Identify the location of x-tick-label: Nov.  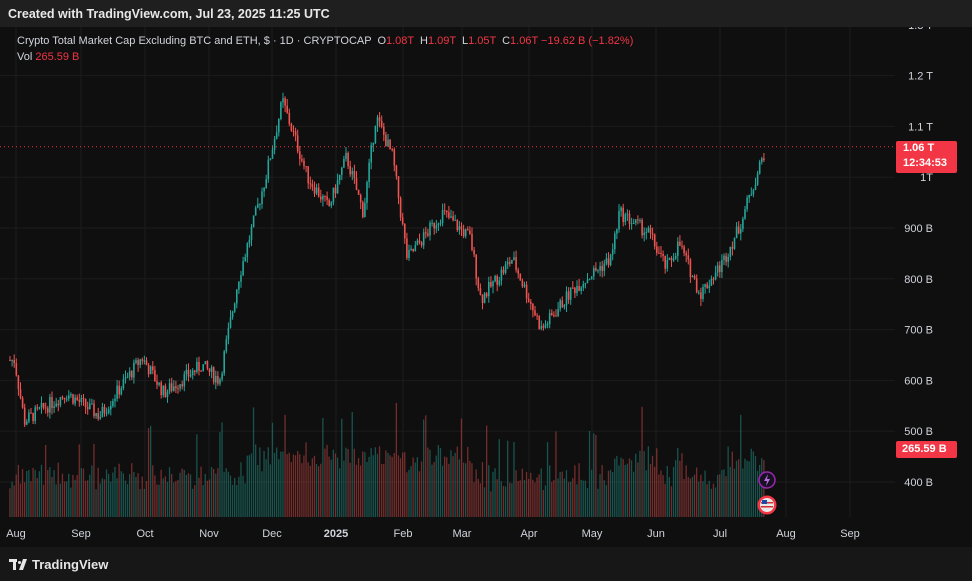
(209, 534).